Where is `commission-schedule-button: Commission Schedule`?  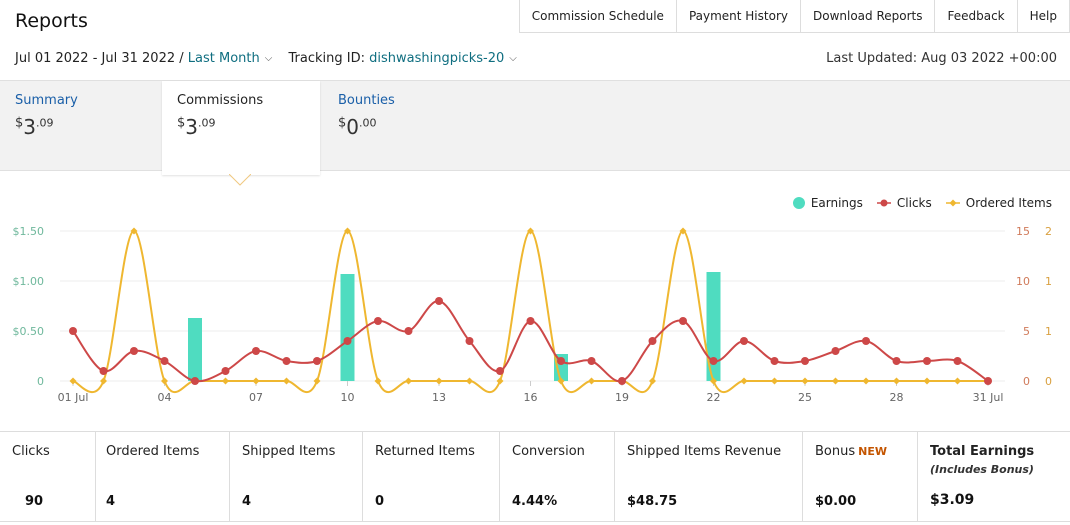 commission-schedule-button: Commission Schedule is located at coordinates (598, 16).